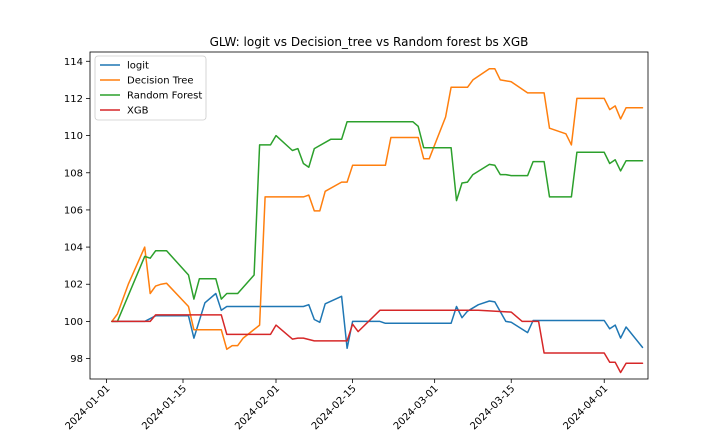 Image resolution: width=720 pixels, height=432 pixels. What do you see at coordinates (76, 359) in the screenshot?
I see `y-tick-label: 98` at bounding box center [76, 359].